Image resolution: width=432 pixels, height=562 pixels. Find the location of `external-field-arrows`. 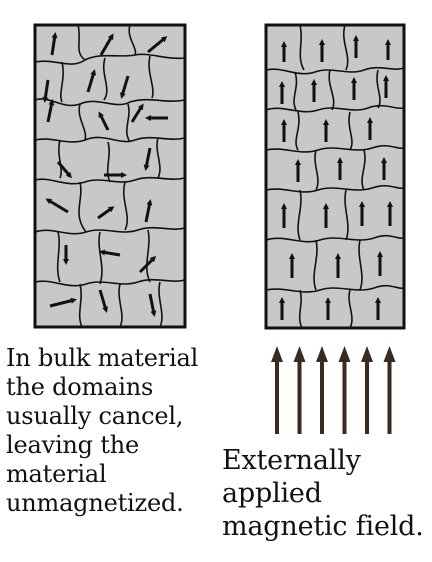

external-field-arrows is located at coordinates (333, 390).